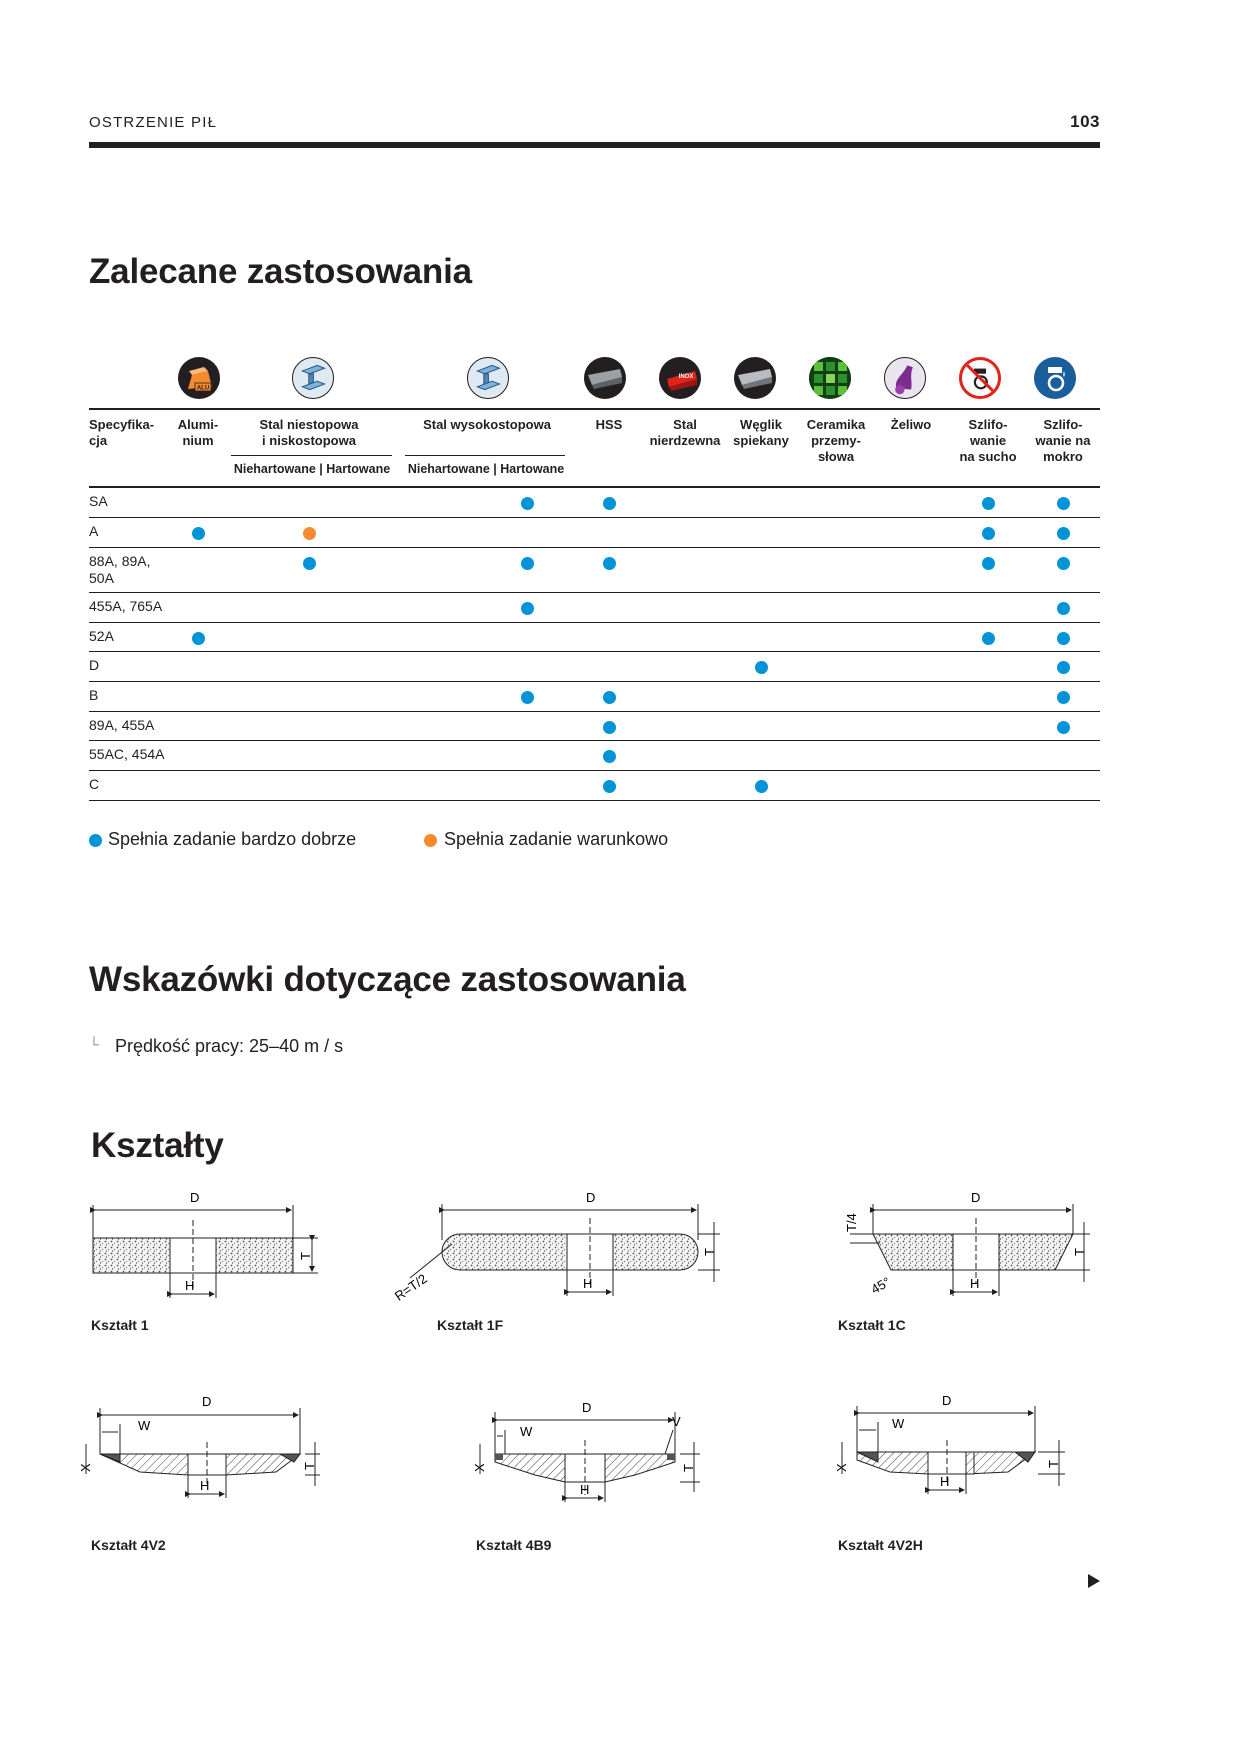 The height and width of the screenshot is (1754, 1240). What do you see at coordinates (836, 440) in the screenshot?
I see `column-header: Ceramika przemy- słowa` at bounding box center [836, 440].